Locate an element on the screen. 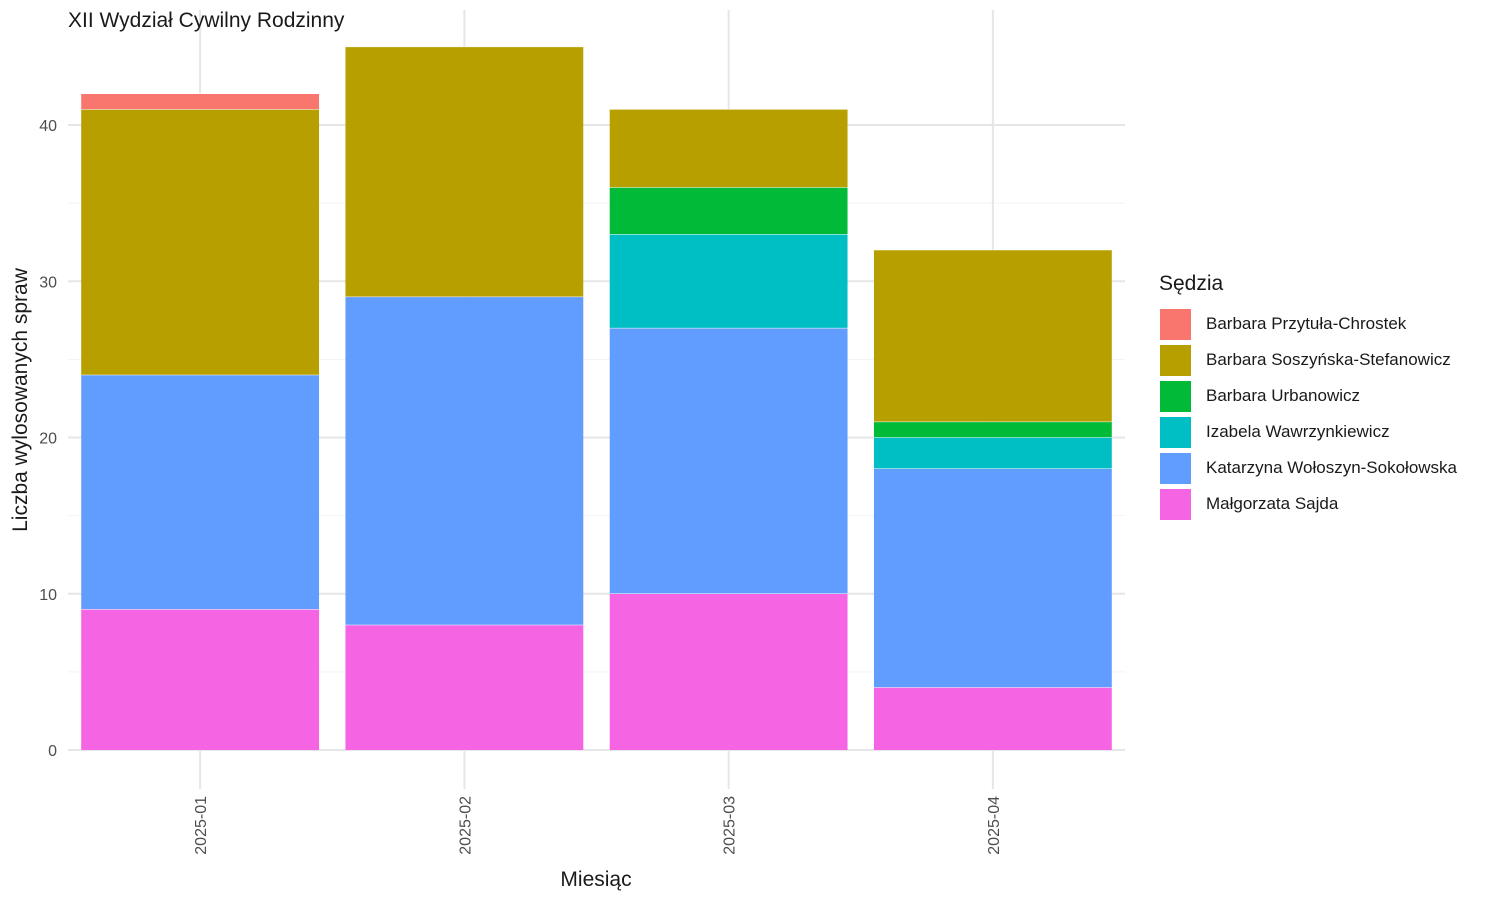  legend-title: Sędzia is located at coordinates (1191, 283).